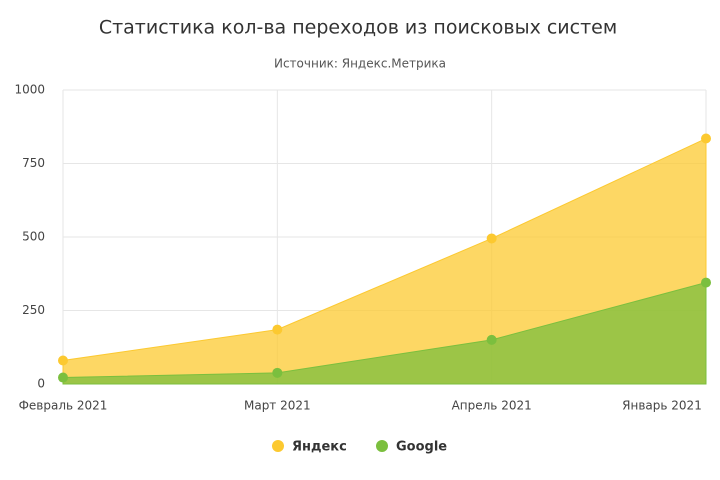 The image size is (720, 480). What do you see at coordinates (29, 90) in the screenshot?
I see `y-tick-label: 1000` at bounding box center [29, 90].